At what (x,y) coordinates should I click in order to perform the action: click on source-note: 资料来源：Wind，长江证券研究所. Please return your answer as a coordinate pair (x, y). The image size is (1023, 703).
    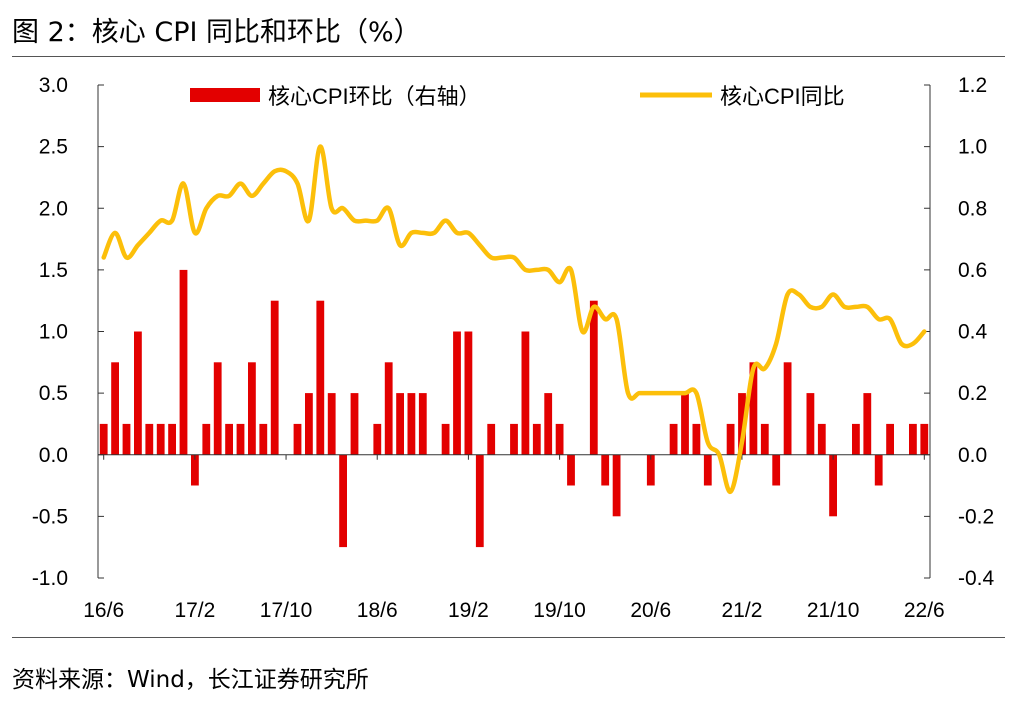
    Looking at the image, I should click on (190, 680).